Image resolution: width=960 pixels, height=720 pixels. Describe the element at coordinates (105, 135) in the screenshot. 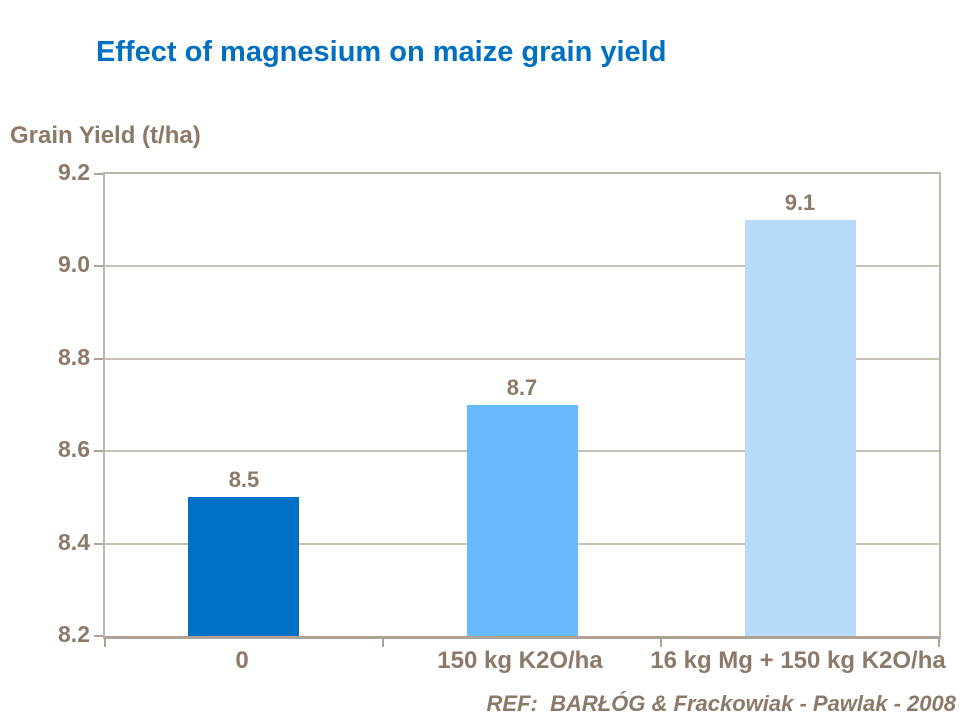

I see `y-axis-title: Grain Yield (t/ha)` at that location.